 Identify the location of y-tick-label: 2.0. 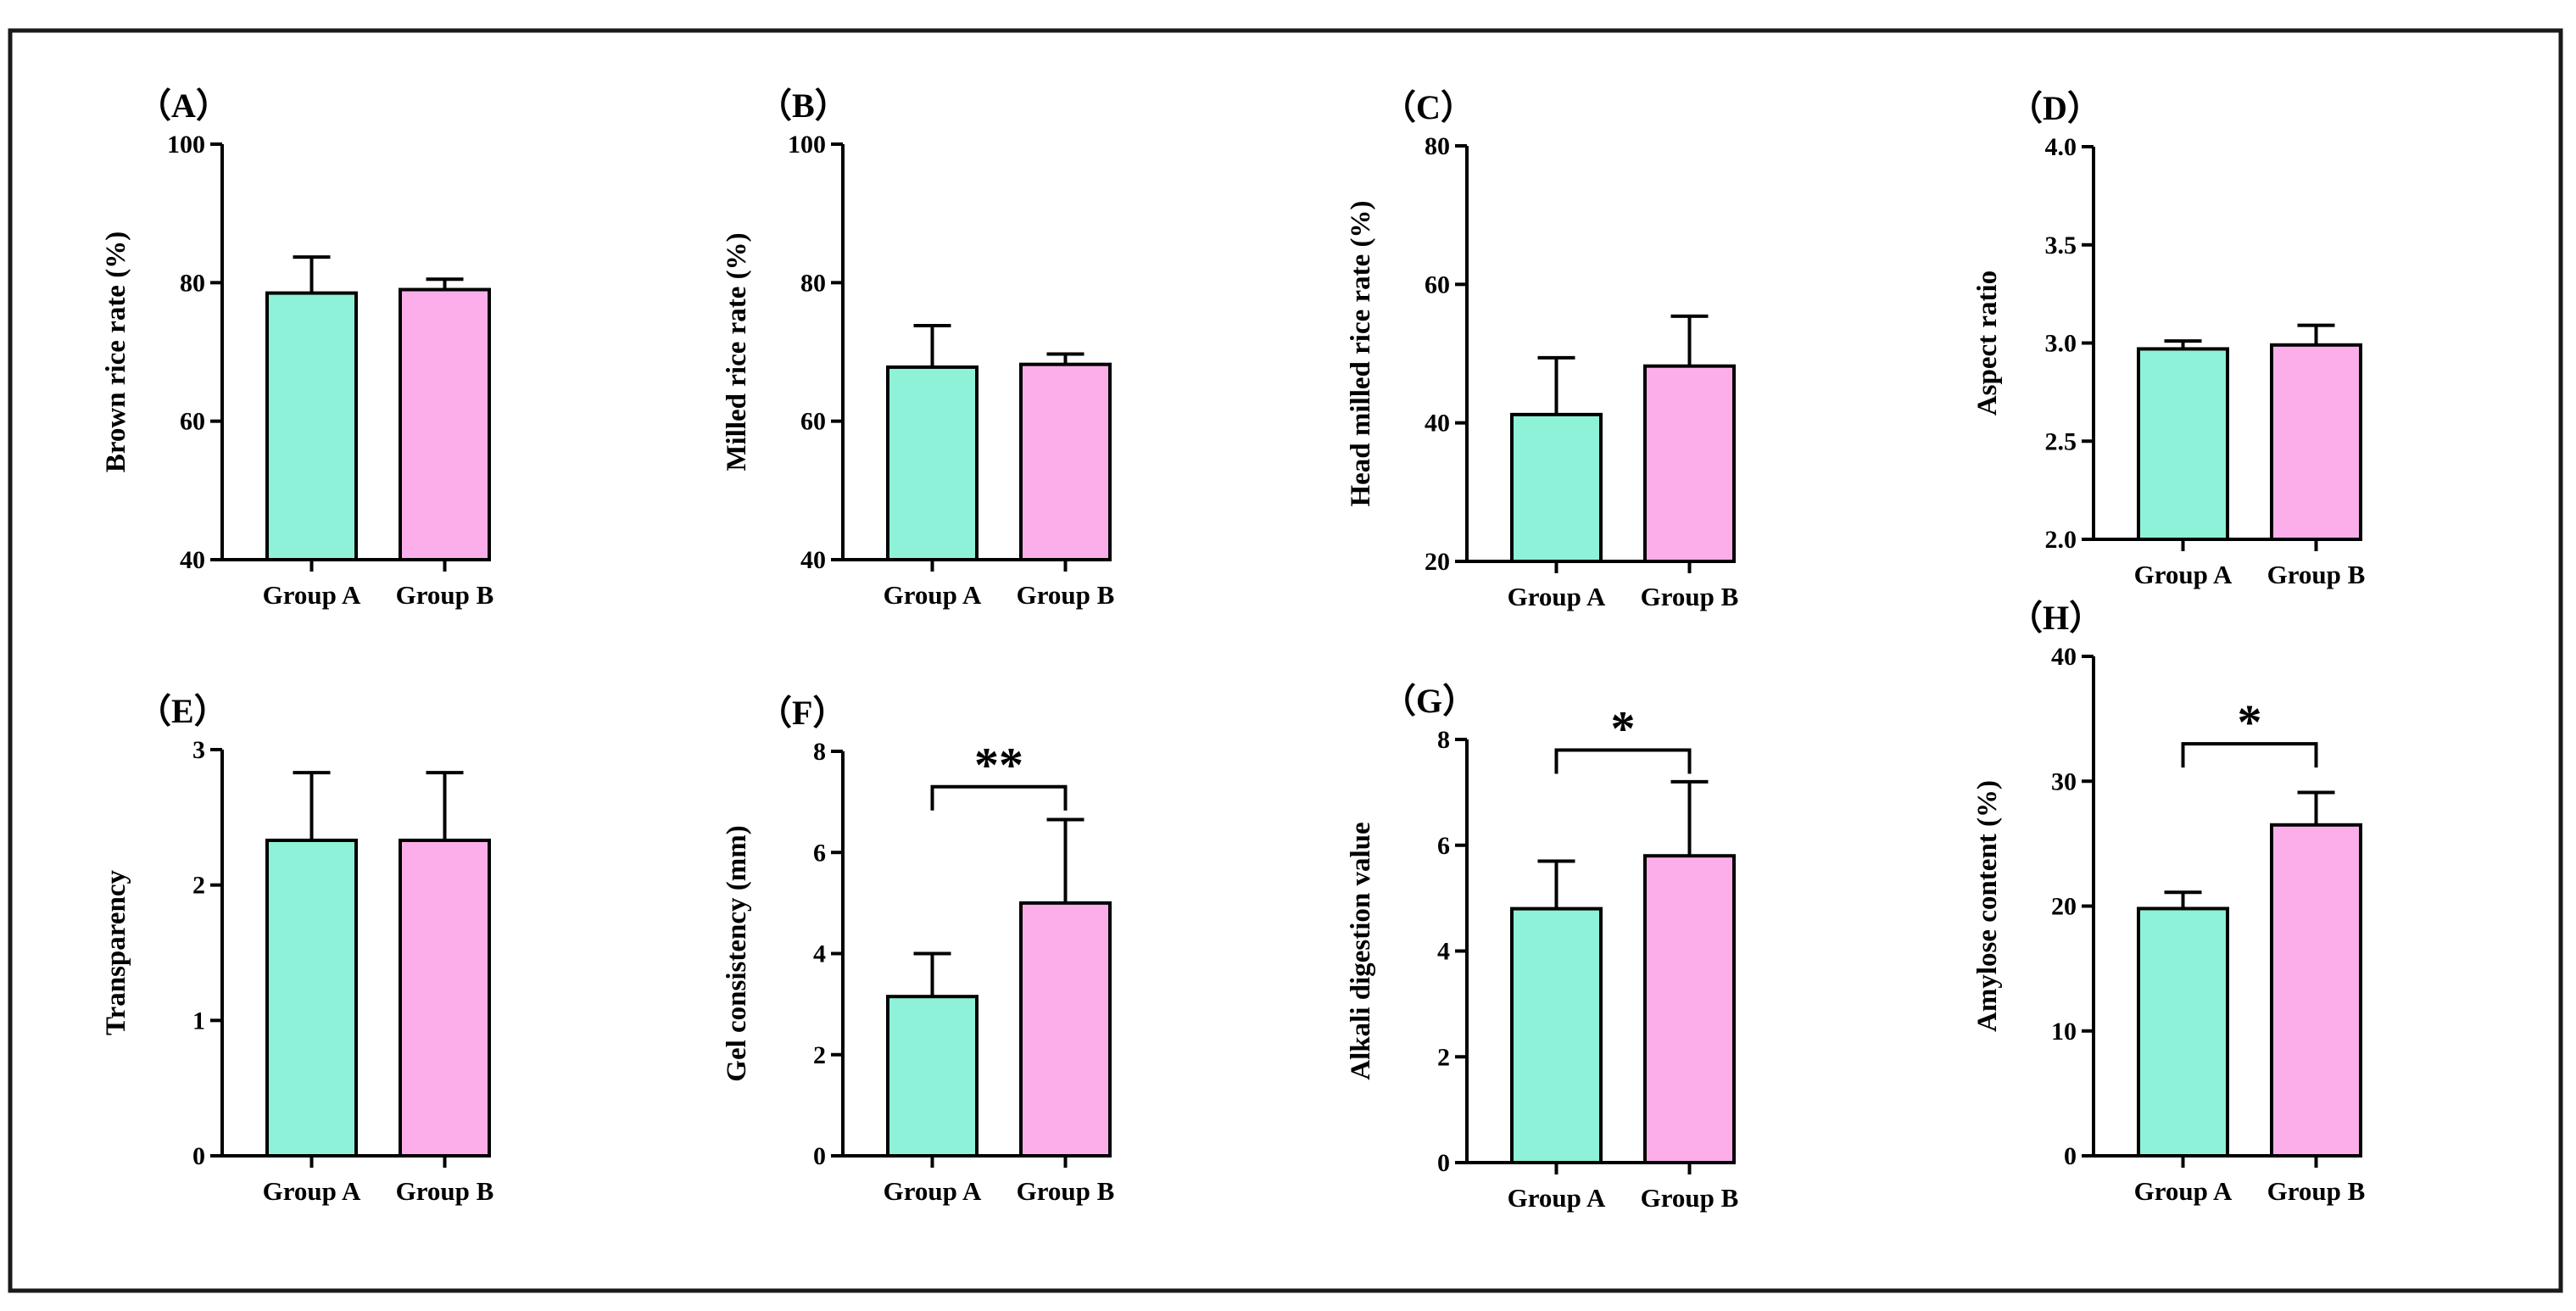
(2061, 540).